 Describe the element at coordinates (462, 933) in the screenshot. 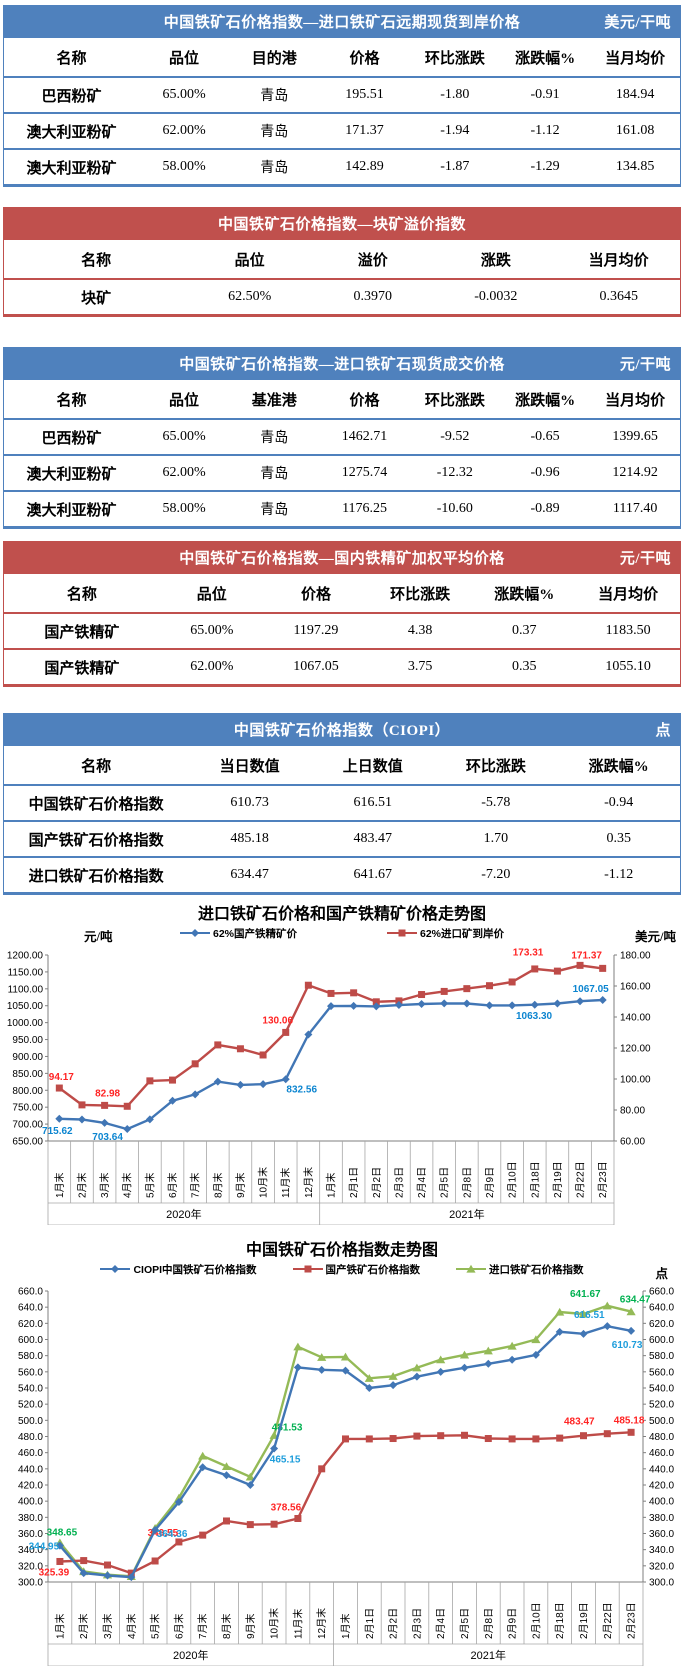

I see `legend-label: 62%进口矿到岸价` at that location.